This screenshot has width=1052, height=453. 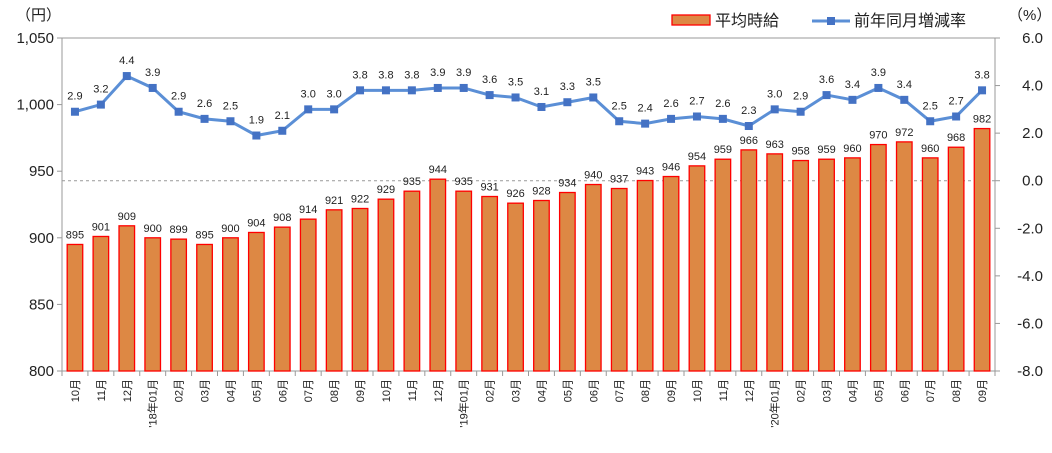 What do you see at coordinates (594, 390) in the screenshot?
I see `x-tick-label: 06月` at bounding box center [594, 390].